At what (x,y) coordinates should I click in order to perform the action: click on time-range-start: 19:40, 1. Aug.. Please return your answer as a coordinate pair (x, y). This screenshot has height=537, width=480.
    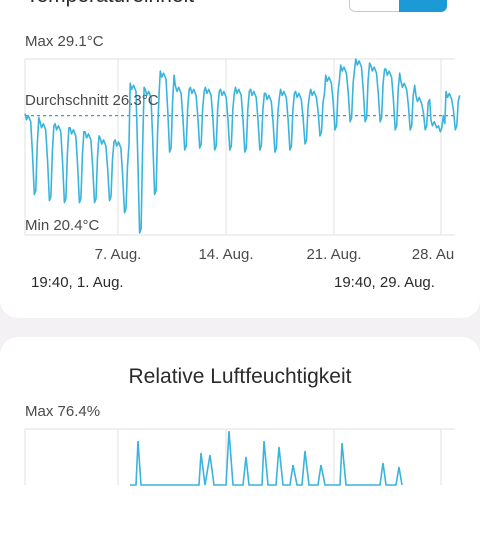
    Looking at the image, I should click on (77, 282).